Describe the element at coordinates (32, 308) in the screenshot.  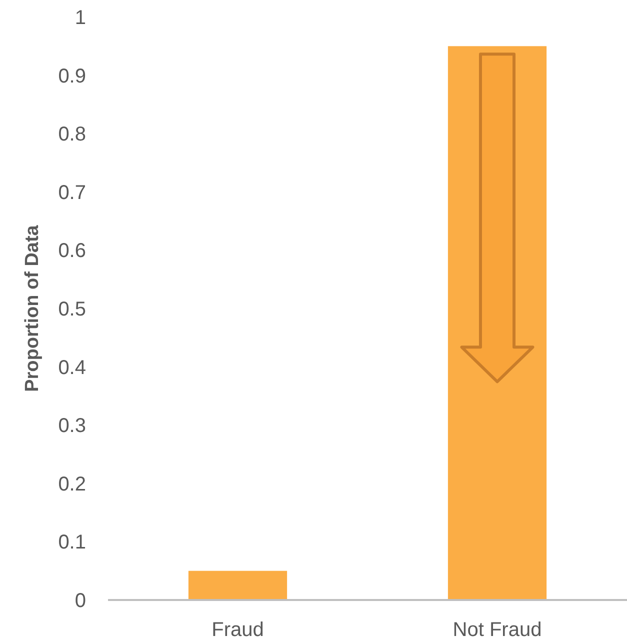
I see `y-axis-title: Proportion of Data` at that location.